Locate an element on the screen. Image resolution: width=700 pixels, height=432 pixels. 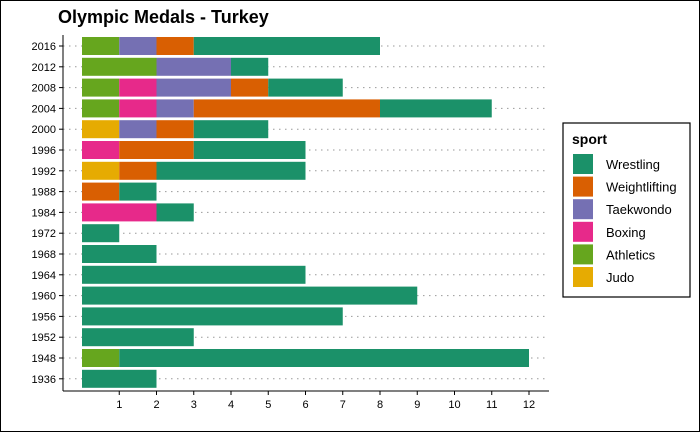
x-tick-label: 7 is located at coordinates (343, 405).